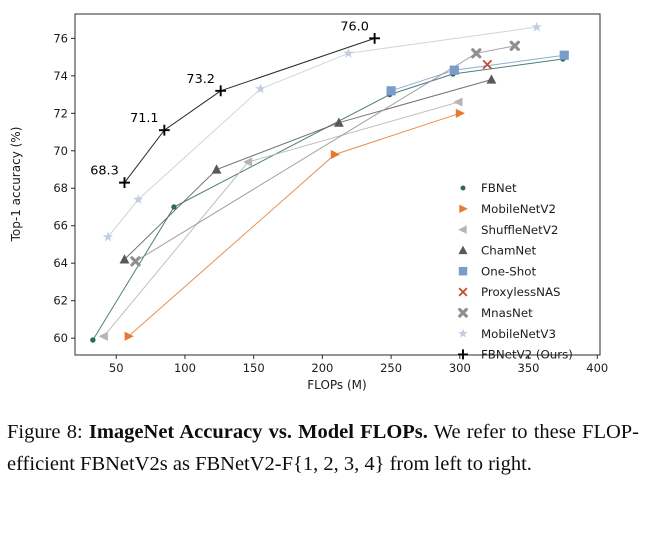 The width and height of the screenshot is (646, 534). Describe the element at coordinates (487, 64) in the screenshot. I see `data-point-proxylessnas` at that location.